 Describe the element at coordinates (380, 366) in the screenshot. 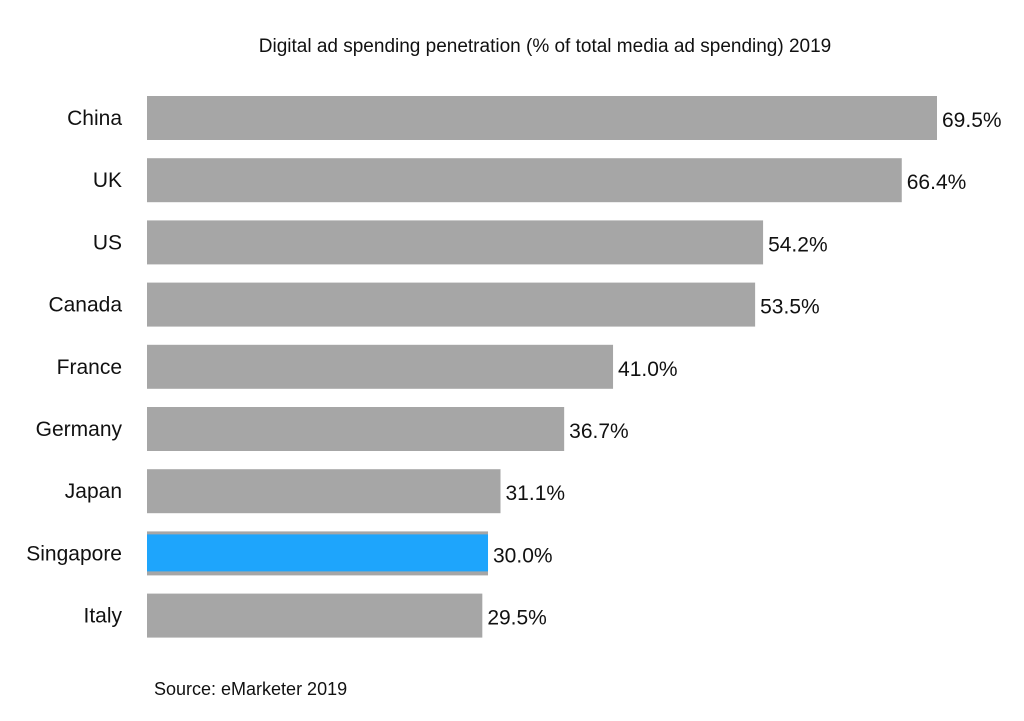

I see `bar-france` at that location.